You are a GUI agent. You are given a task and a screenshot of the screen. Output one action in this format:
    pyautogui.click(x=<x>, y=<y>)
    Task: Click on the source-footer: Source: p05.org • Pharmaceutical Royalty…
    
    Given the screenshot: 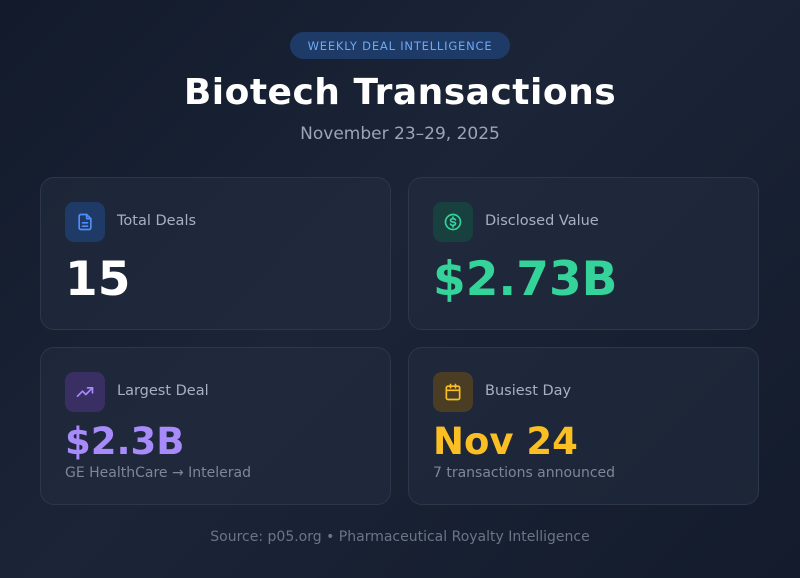 What is the action you would take?
    pyautogui.click(x=400, y=537)
    